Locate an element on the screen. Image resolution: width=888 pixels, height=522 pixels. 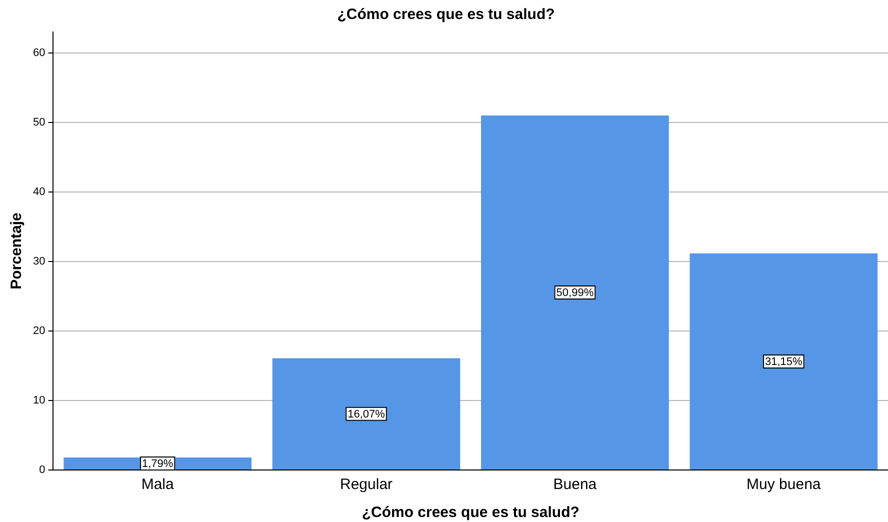
x-tick-label: Muy buena is located at coordinates (784, 485).